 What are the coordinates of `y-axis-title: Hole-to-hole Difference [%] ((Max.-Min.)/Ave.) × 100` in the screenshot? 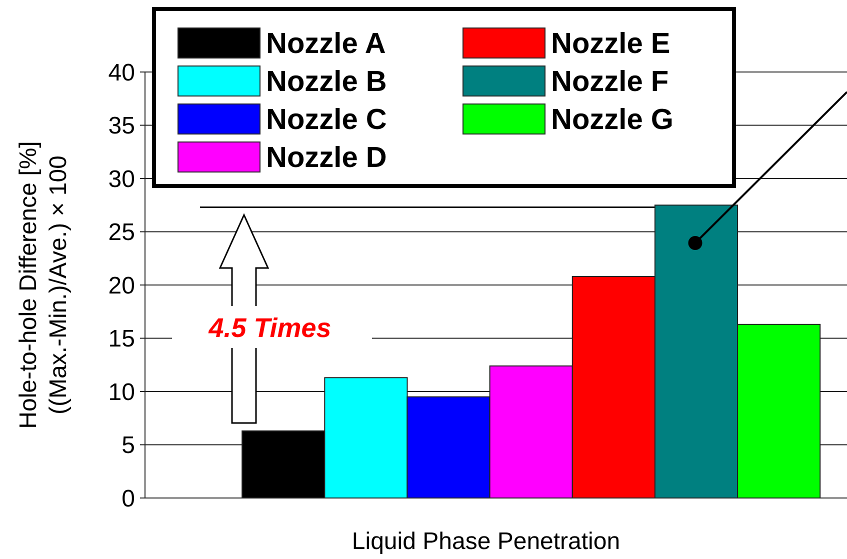 It's located at (43, 285).